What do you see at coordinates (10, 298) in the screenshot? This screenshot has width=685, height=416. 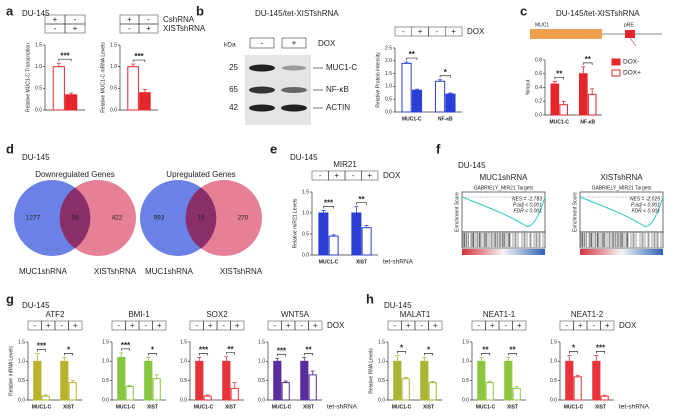 I see `panel-label: g` at bounding box center [10, 298].